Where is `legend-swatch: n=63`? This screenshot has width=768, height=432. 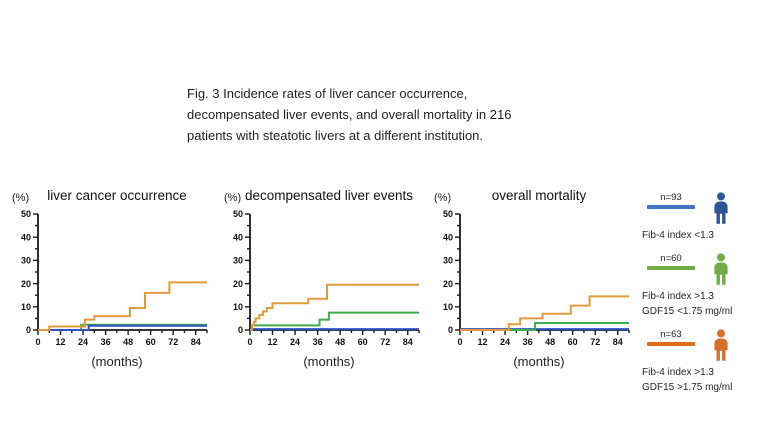
legend-swatch: n=63 is located at coordinates (671, 337).